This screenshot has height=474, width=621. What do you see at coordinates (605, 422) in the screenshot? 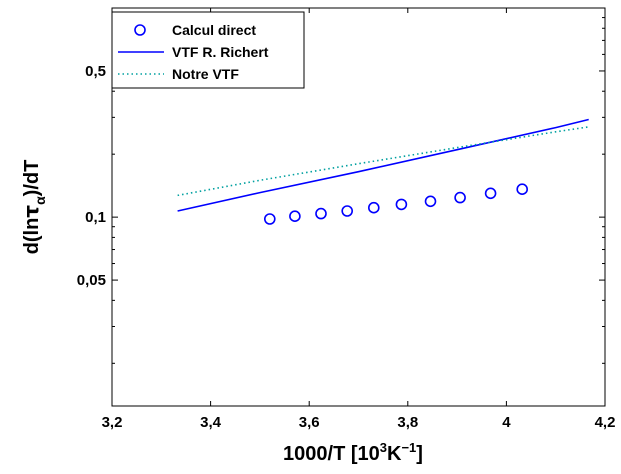
I see `x-tick-label: 4,2` at bounding box center [605, 422].